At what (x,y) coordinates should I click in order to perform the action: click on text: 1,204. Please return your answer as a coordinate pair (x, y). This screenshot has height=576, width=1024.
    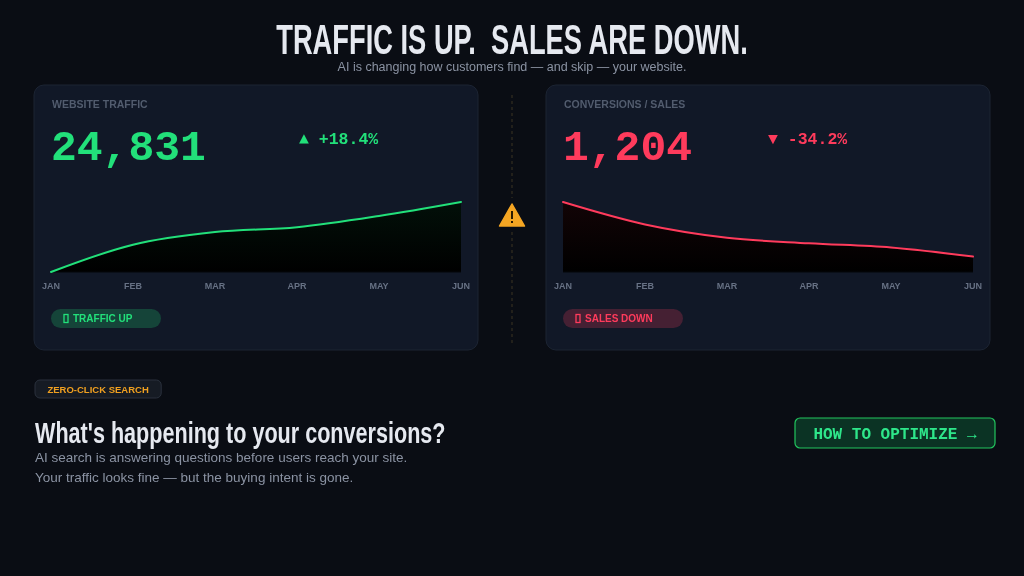
    Looking at the image, I should click on (628, 148).